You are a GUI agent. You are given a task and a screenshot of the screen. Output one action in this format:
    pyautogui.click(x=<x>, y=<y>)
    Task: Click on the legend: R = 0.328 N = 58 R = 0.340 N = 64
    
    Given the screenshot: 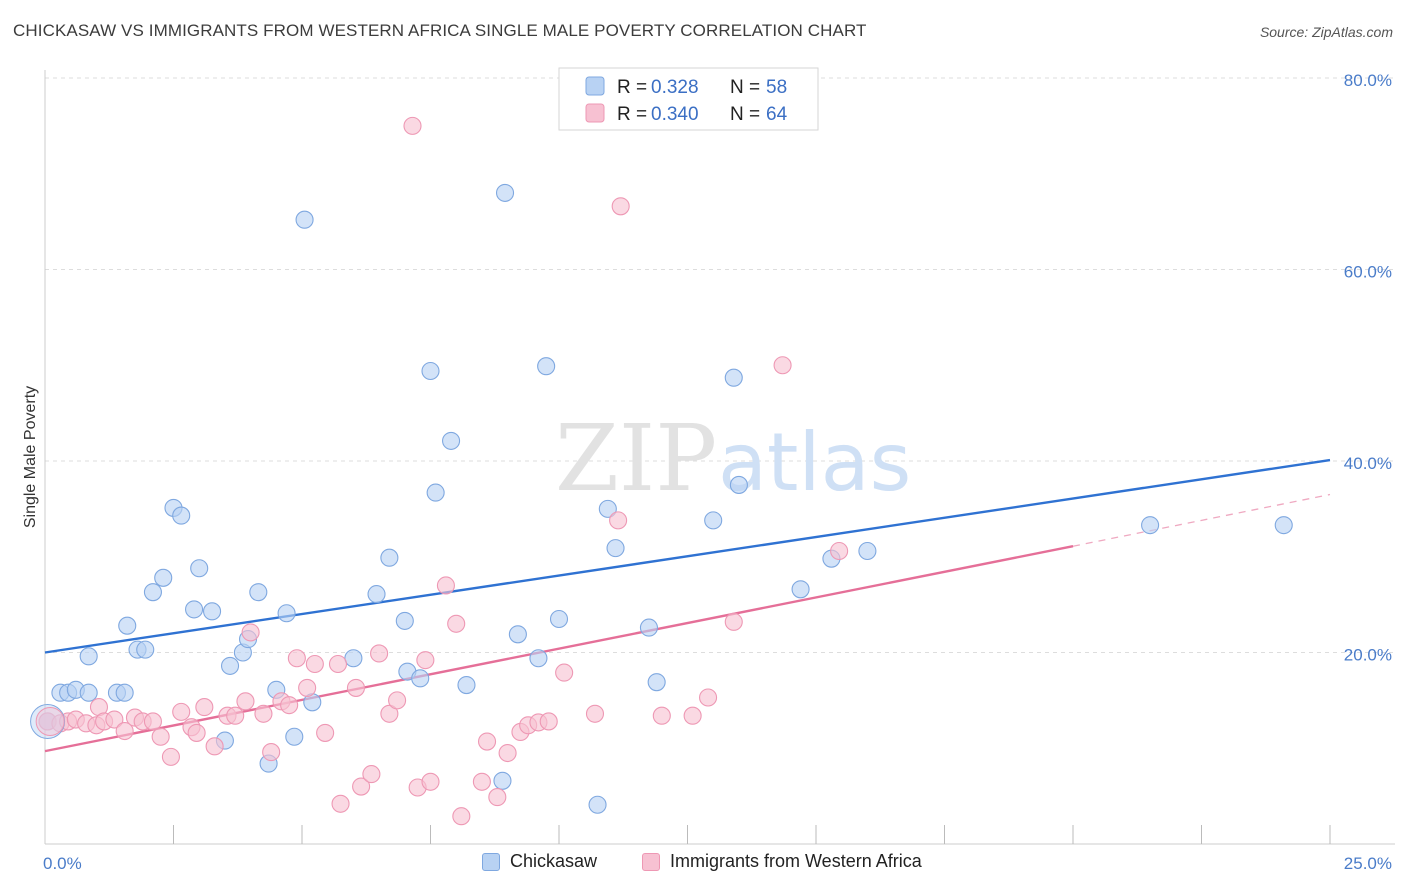 What is the action you would take?
    pyautogui.click(x=688, y=99)
    